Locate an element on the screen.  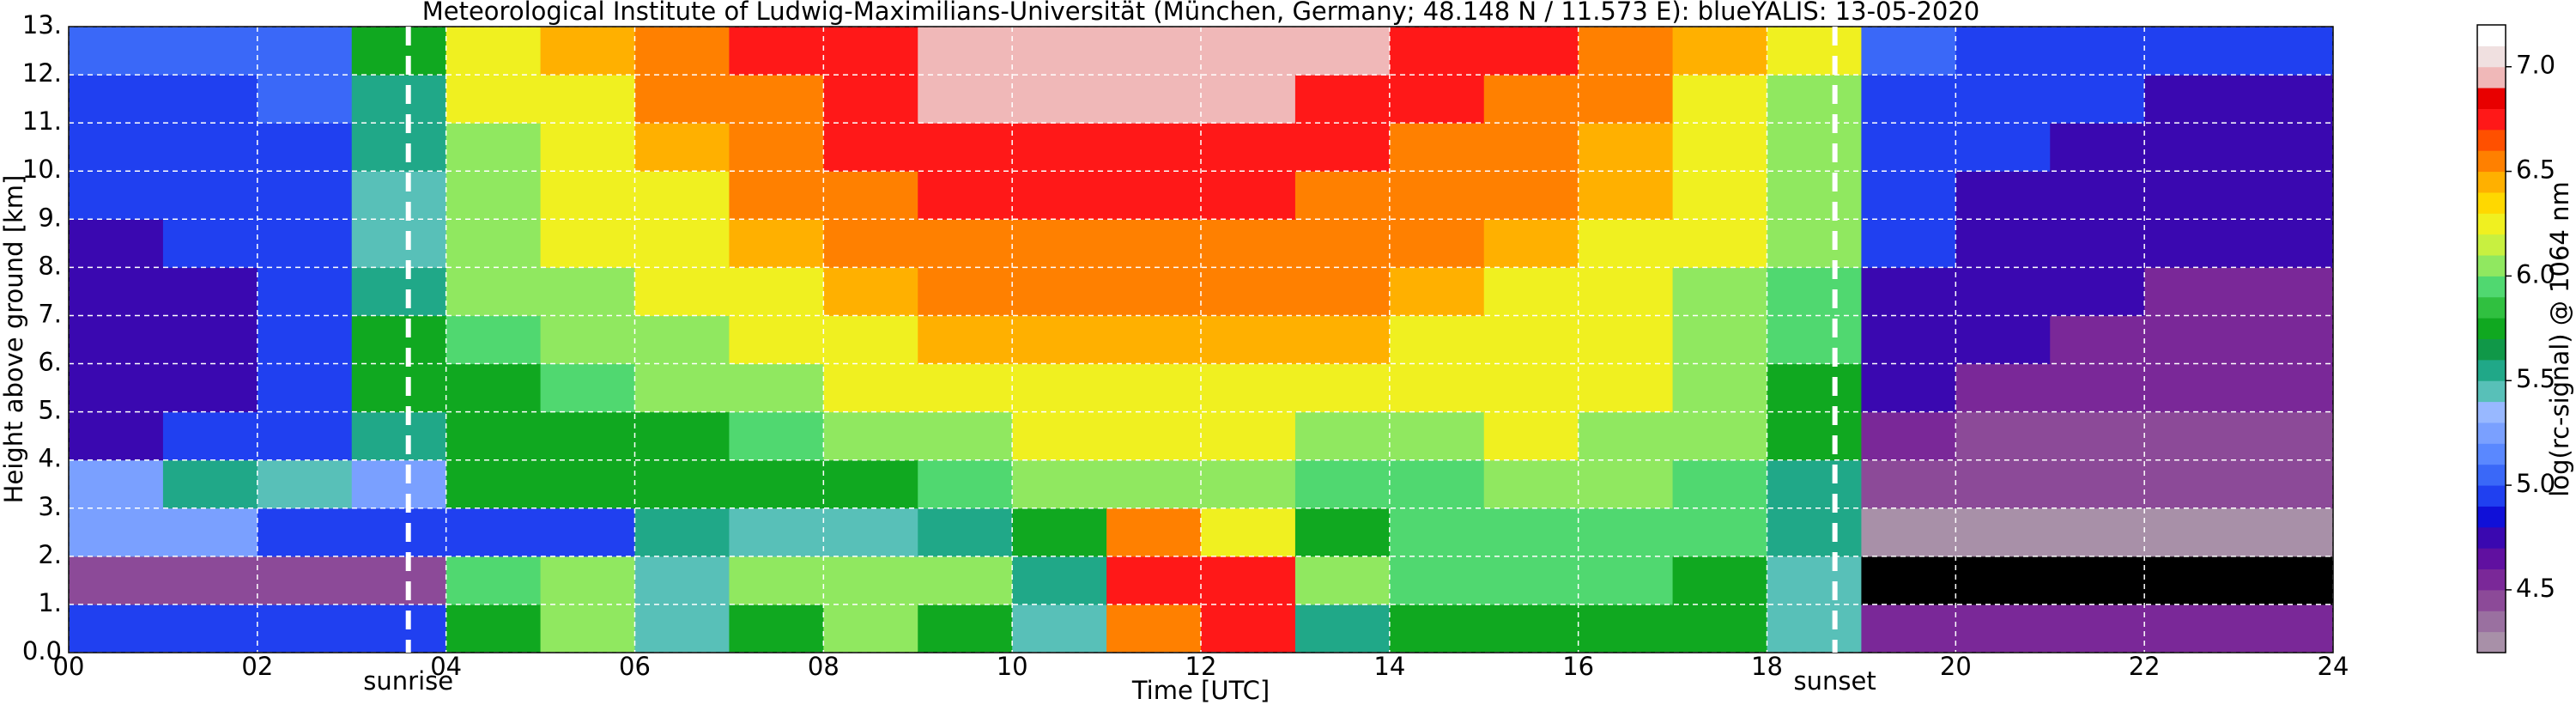
x-tick-label: 08 is located at coordinates (823, 666).